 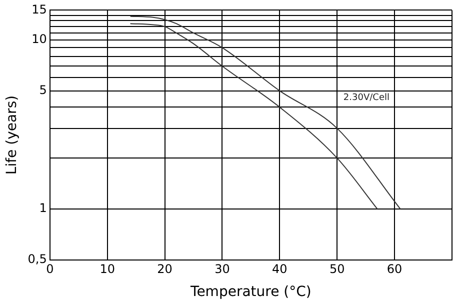 I want to click on x-tick-label: 30, so click(x=222, y=269).